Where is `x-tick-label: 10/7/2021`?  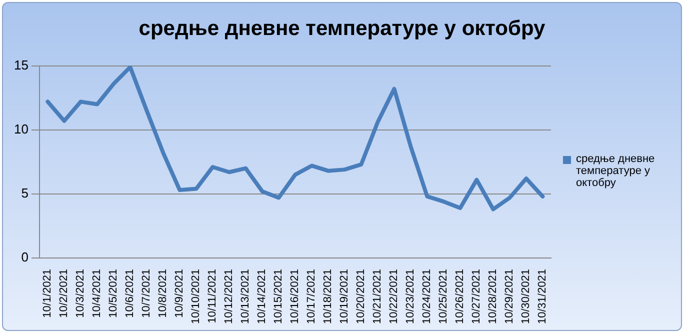 x-tick-label: 10/7/2021 is located at coordinates (146, 293).